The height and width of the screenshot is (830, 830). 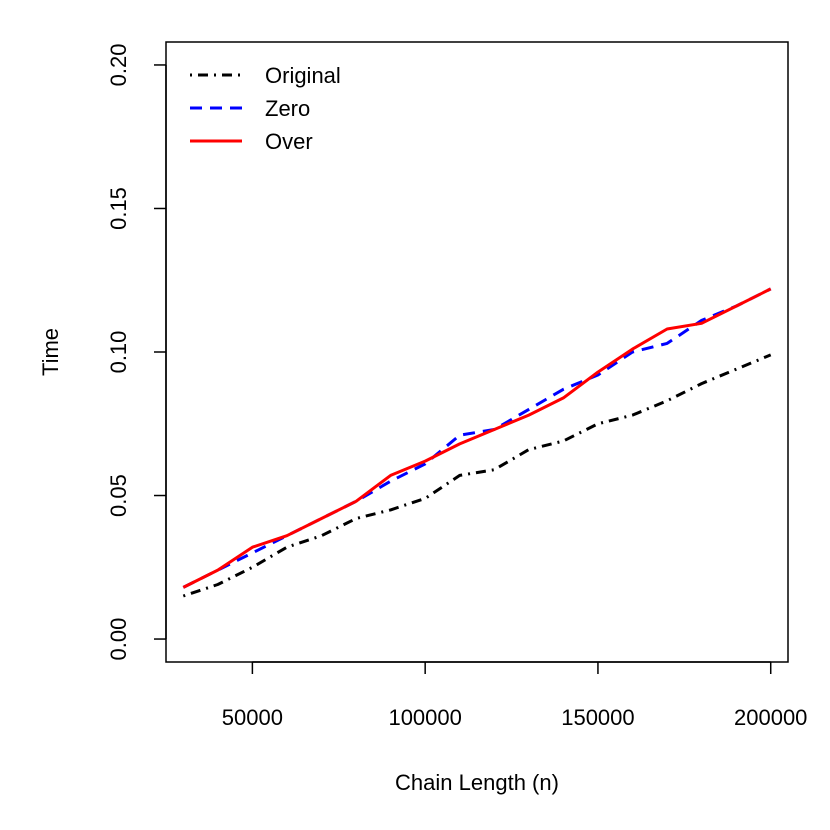 What do you see at coordinates (118, 495) in the screenshot?
I see `y-tick-label: 0.05` at bounding box center [118, 495].